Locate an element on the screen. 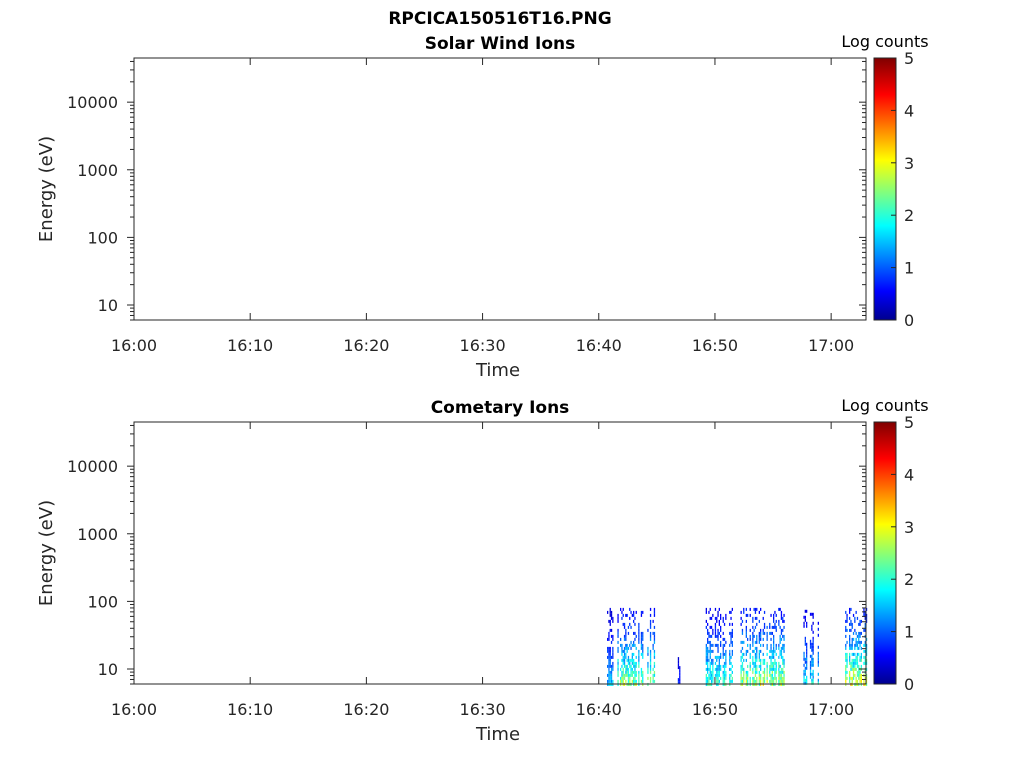 The width and height of the screenshot is (1024, 768). x-axis-label: Time is located at coordinates (497, 370).